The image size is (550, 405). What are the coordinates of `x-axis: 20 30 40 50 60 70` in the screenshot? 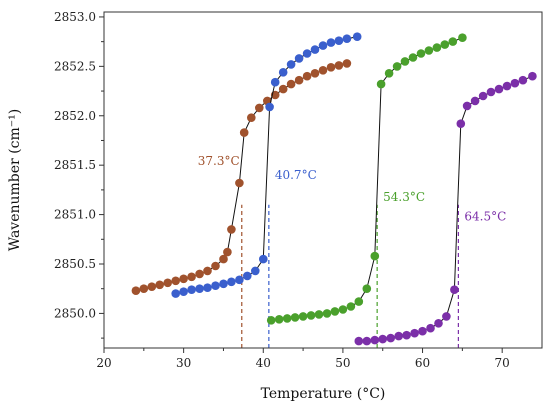 It's located at (303, 359).